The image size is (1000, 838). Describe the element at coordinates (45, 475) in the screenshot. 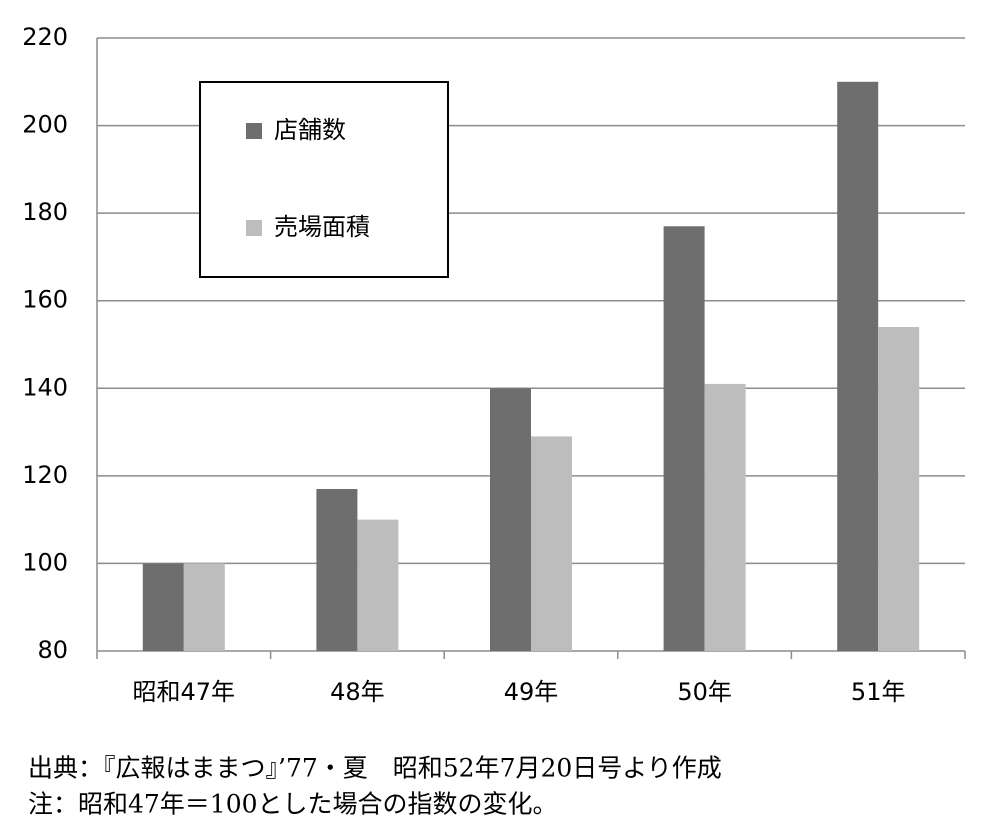

I see `y-tick-label: 120` at that location.